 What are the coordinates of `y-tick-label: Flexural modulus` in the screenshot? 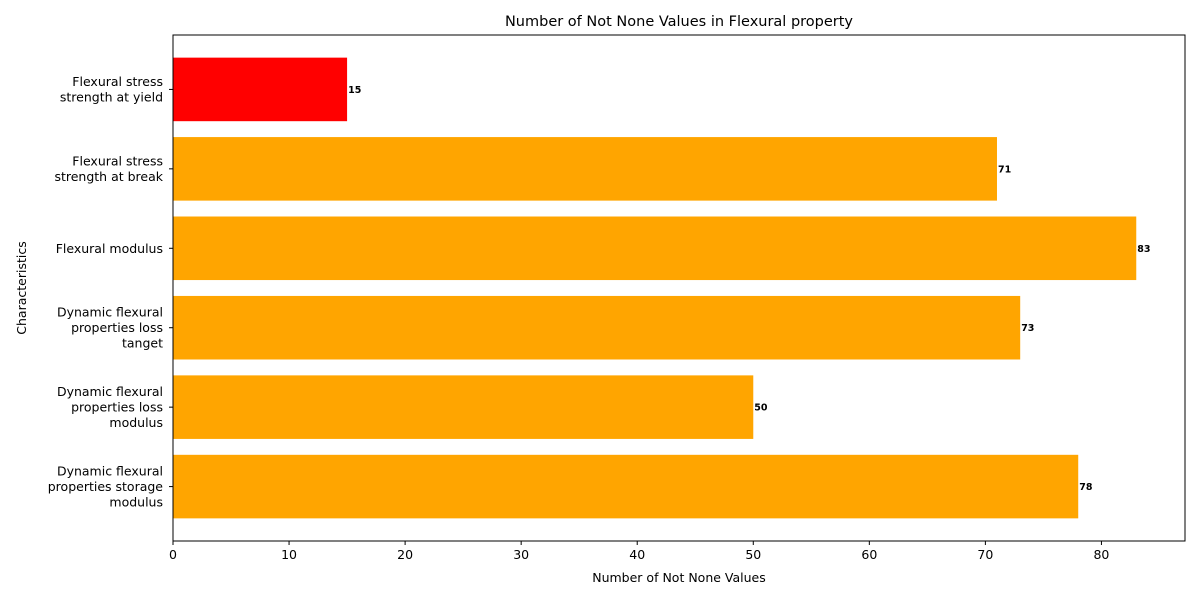 It's located at (109, 248).